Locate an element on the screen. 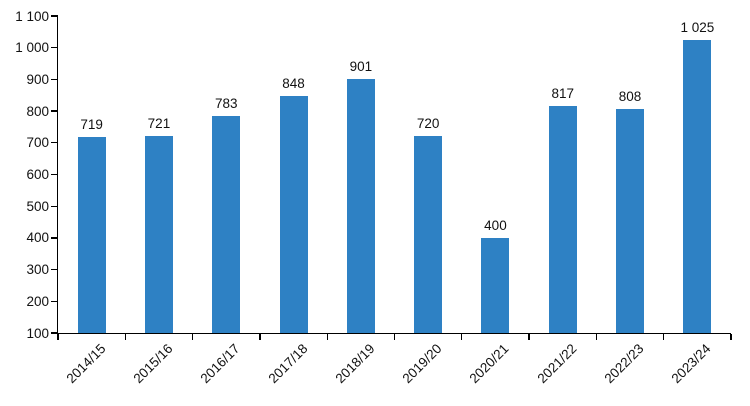  y-axis-tick-label: 300 is located at coordinates (37, 270).